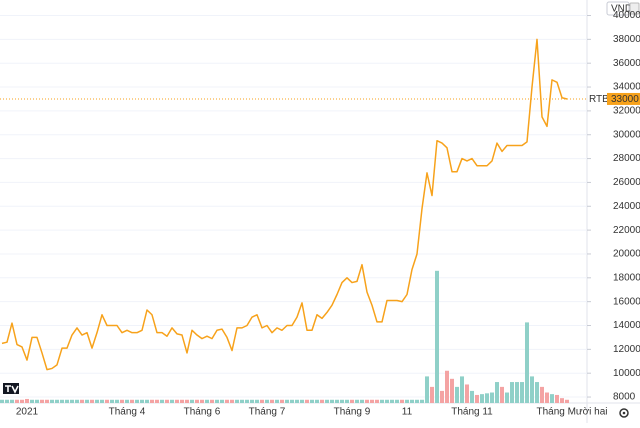  I want to click on y-tick-label: 18000, so click(626, 277).